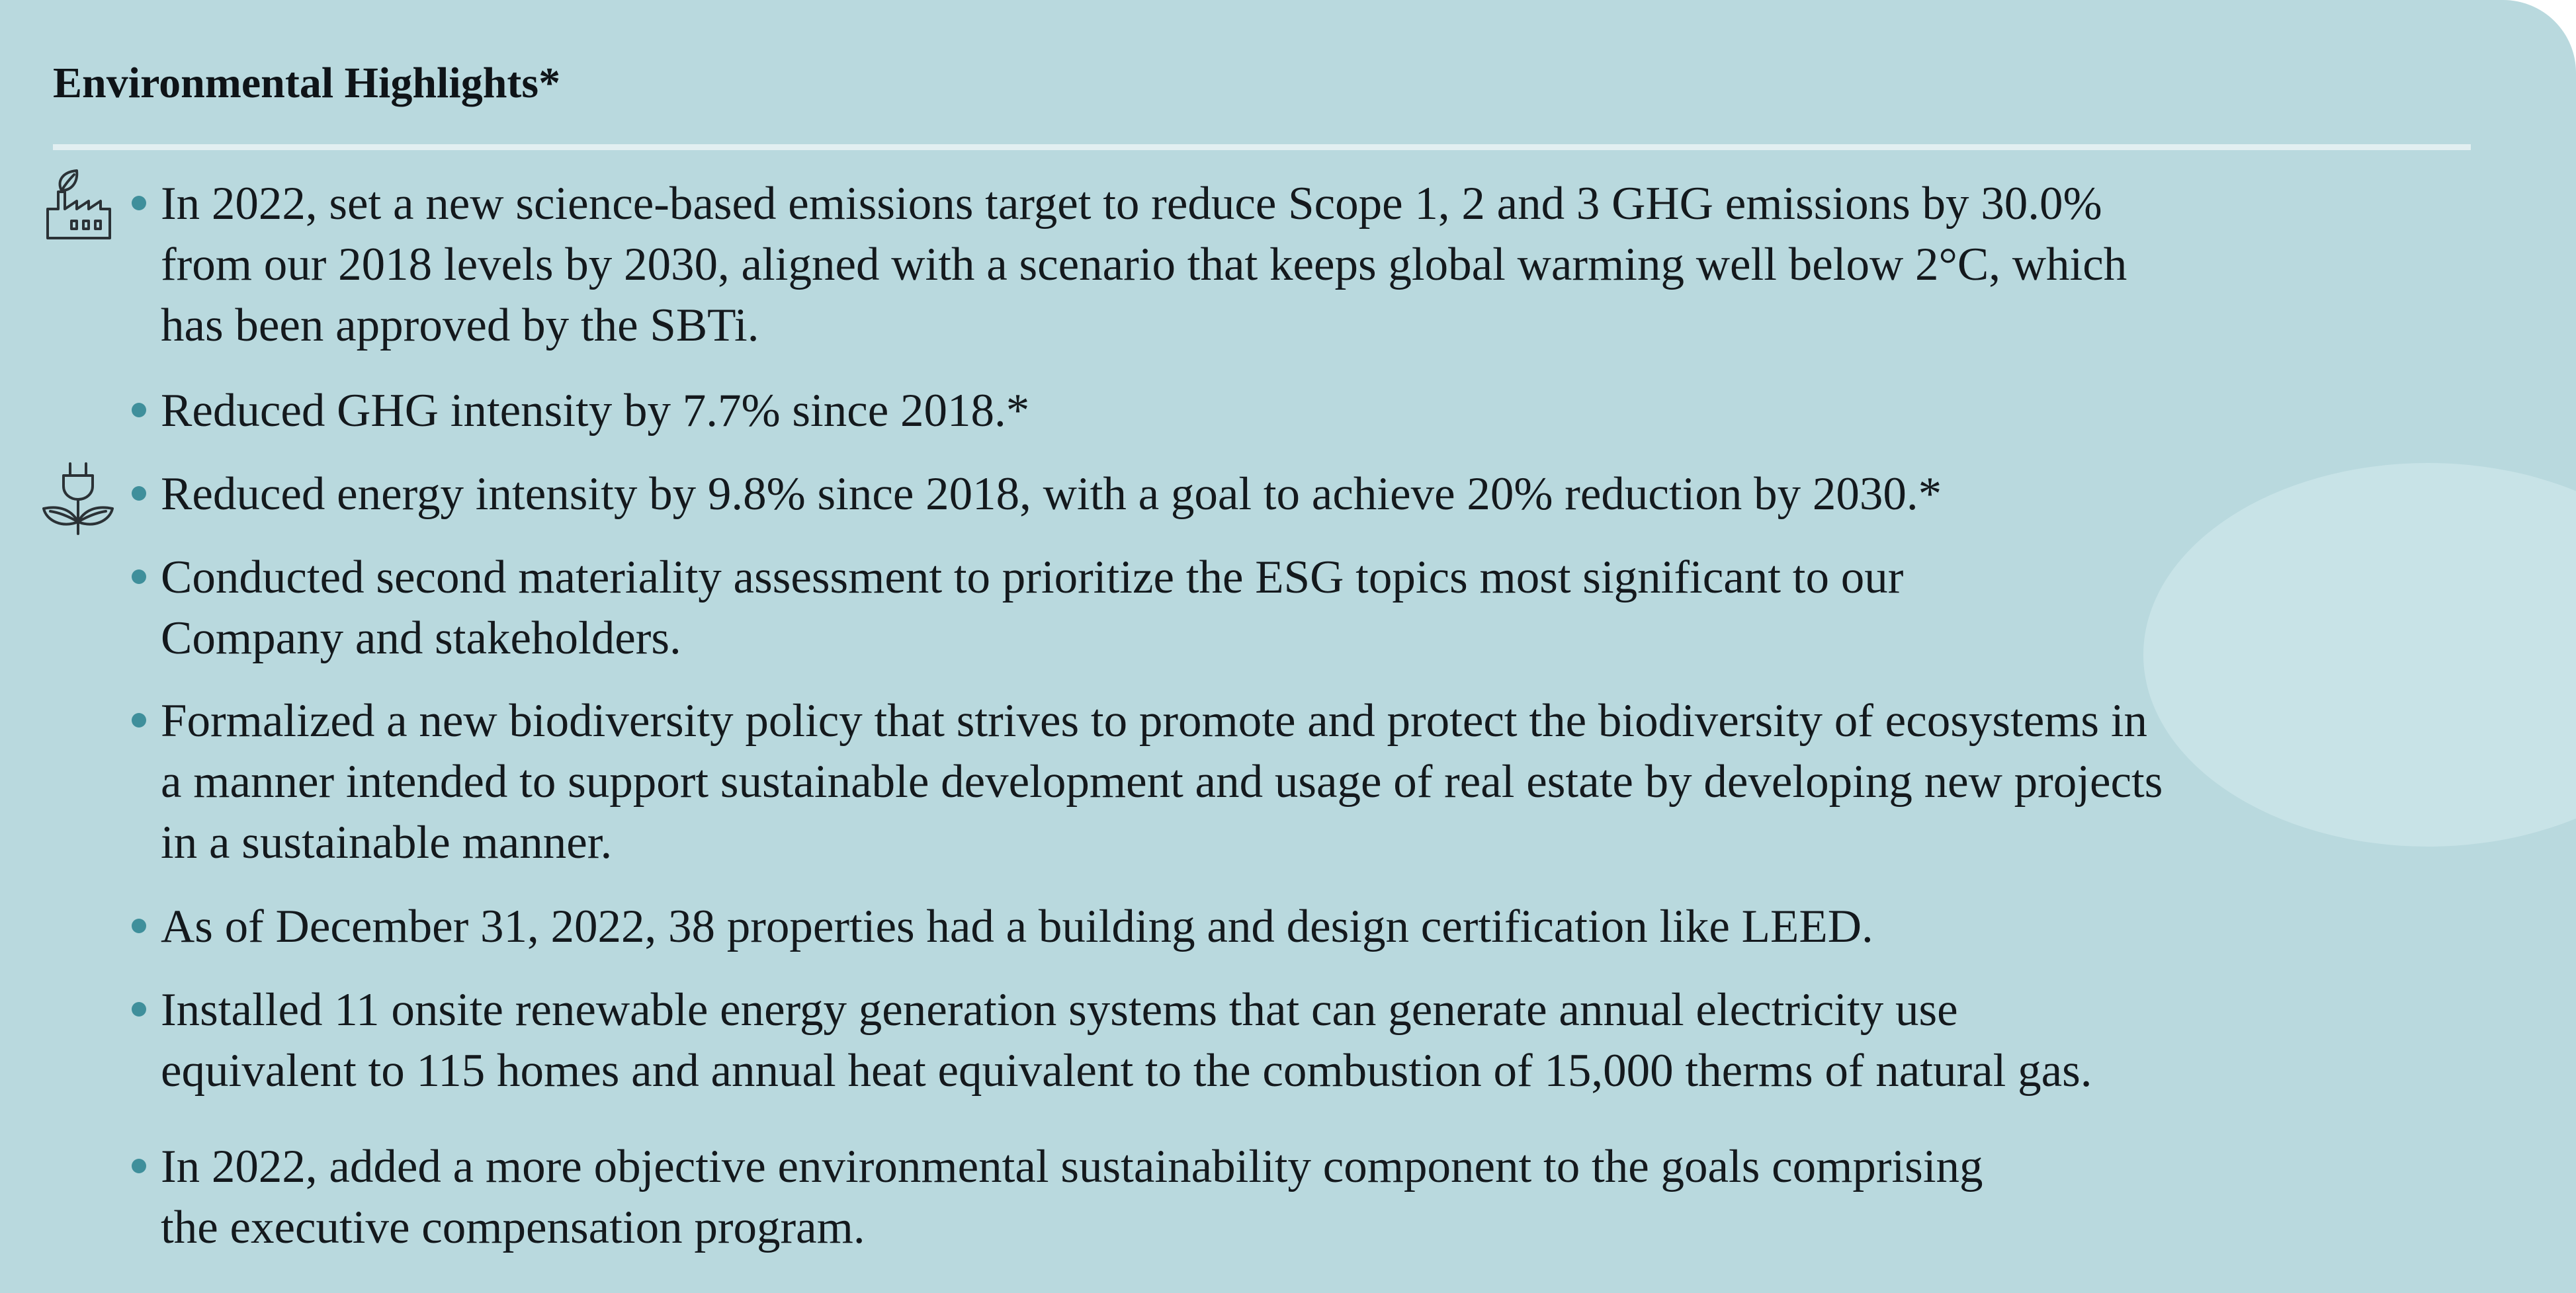  Describe the element at coordinates (78, 500) in the screenshot. I see `plug-leaf-icon` at that location.